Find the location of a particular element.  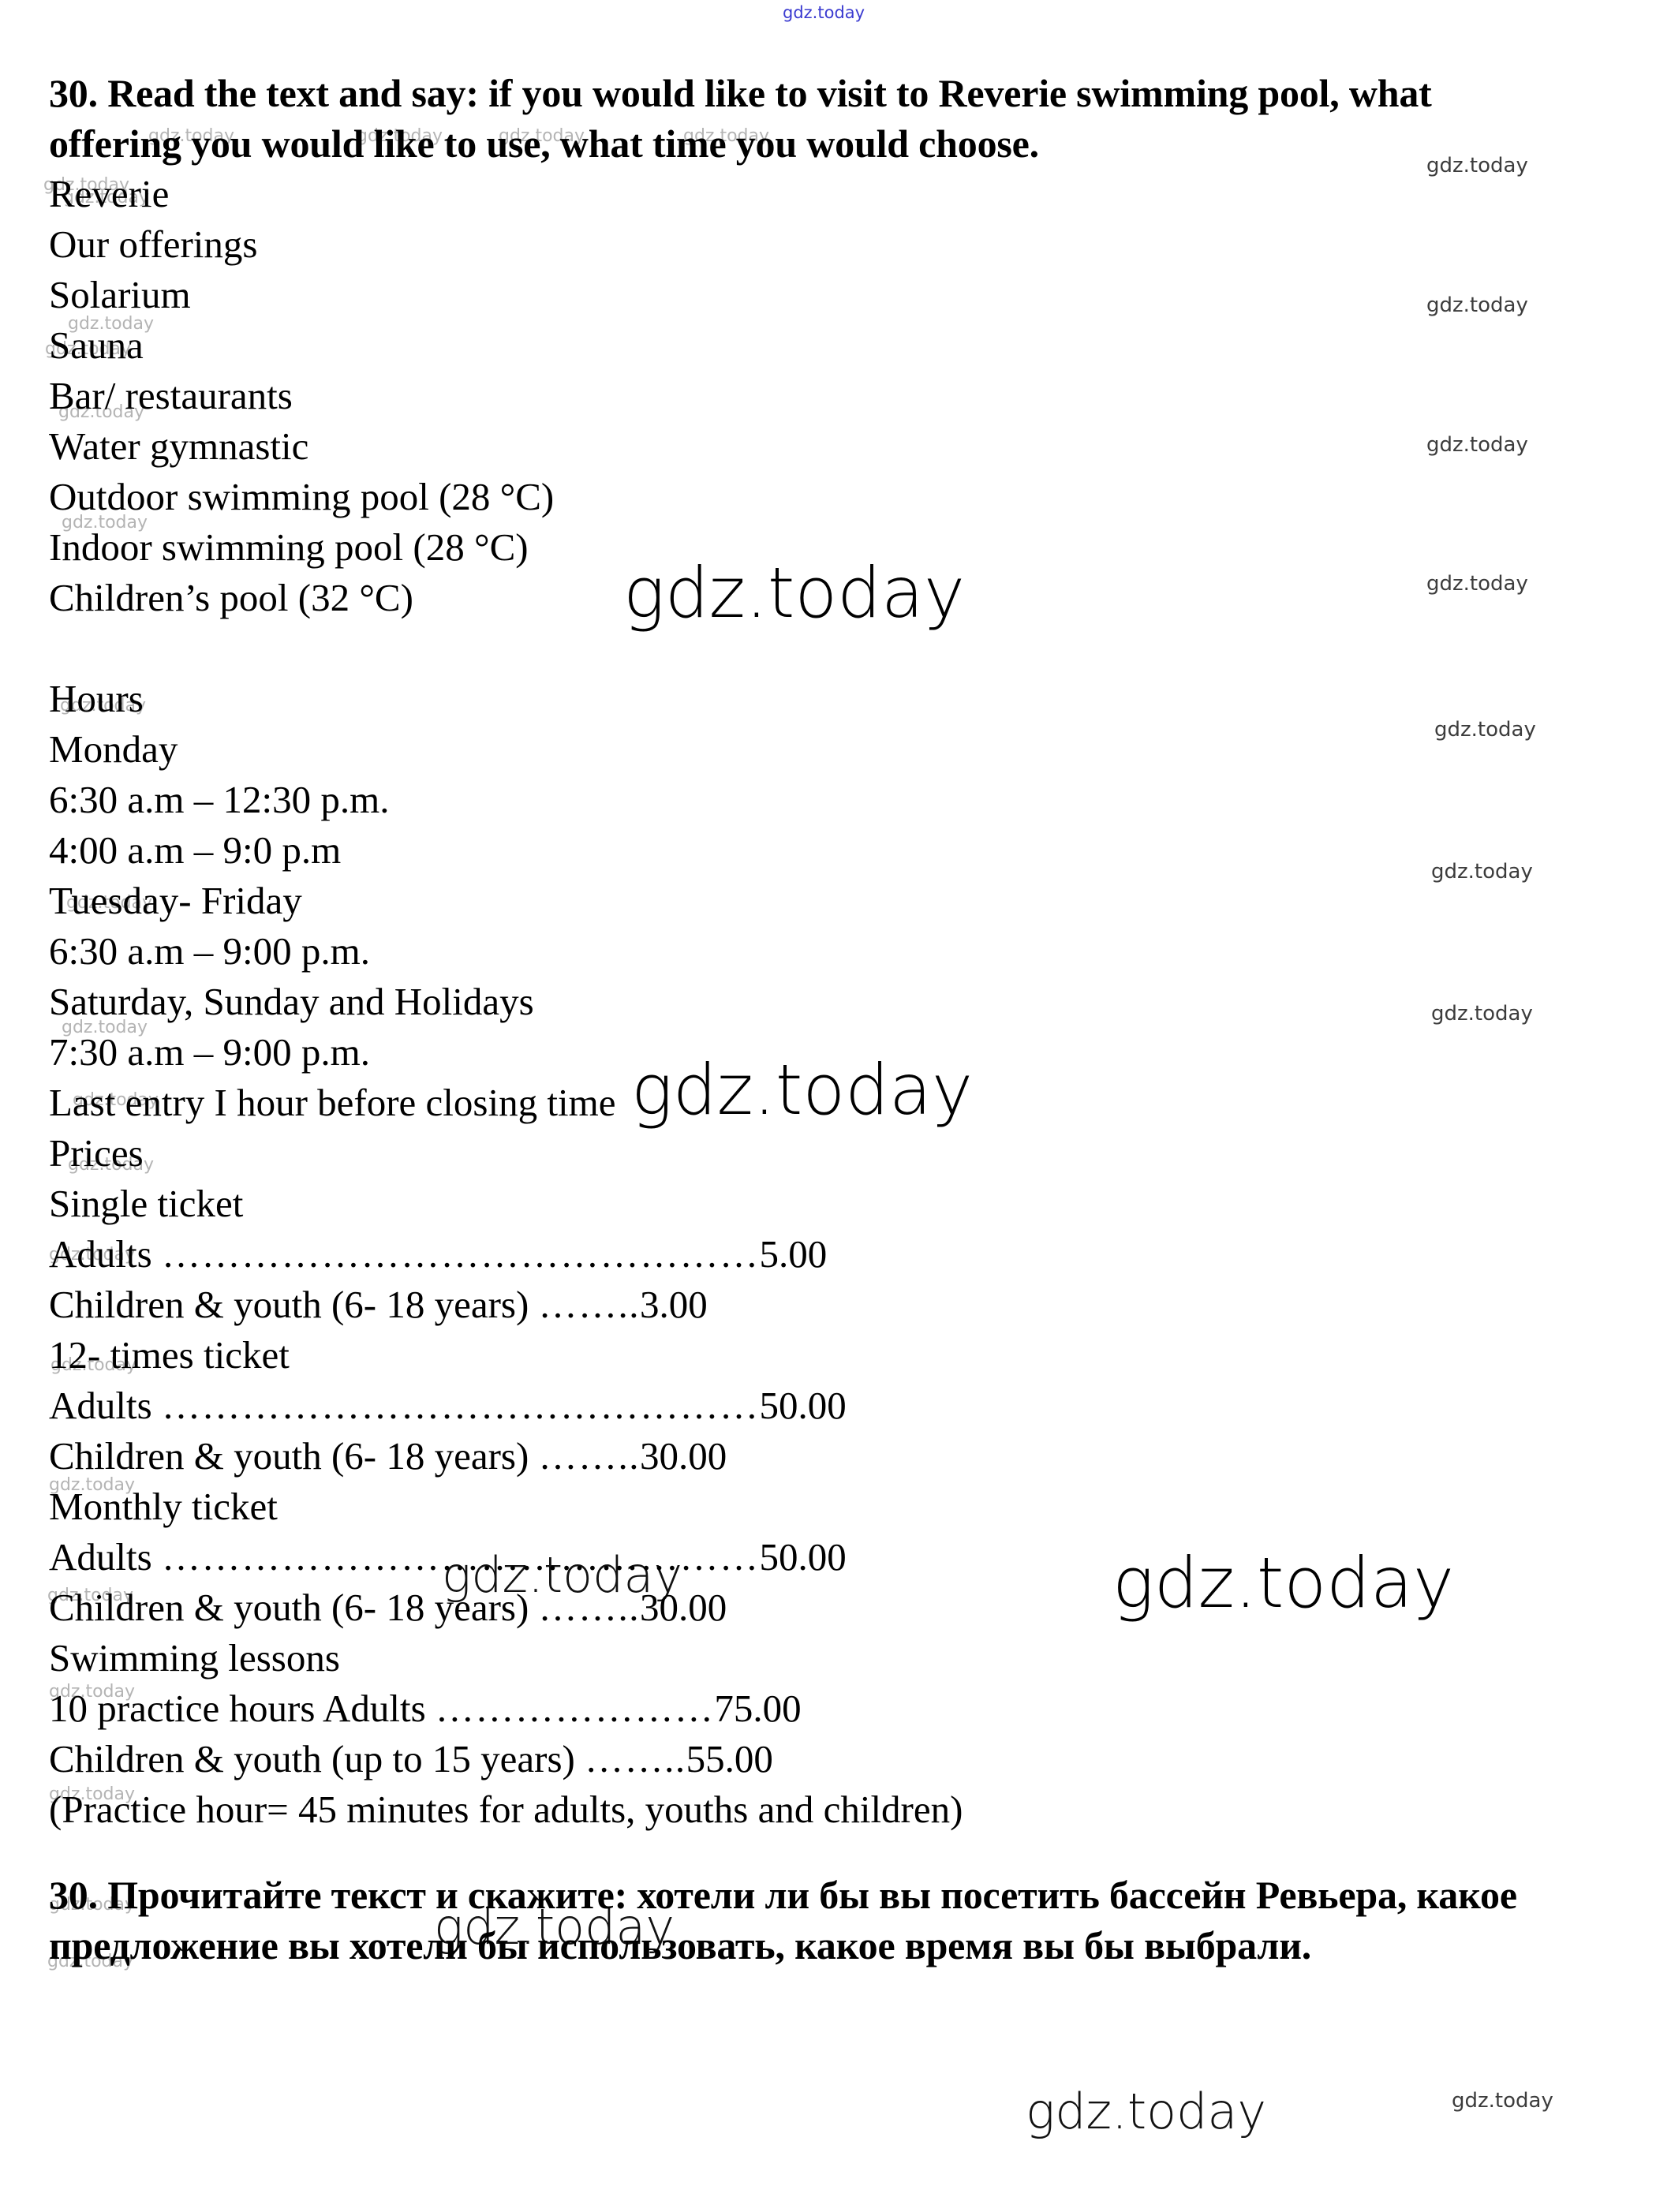

last-entry-note: Last entry I hour before closing time is located at coordinates (332, 1102).